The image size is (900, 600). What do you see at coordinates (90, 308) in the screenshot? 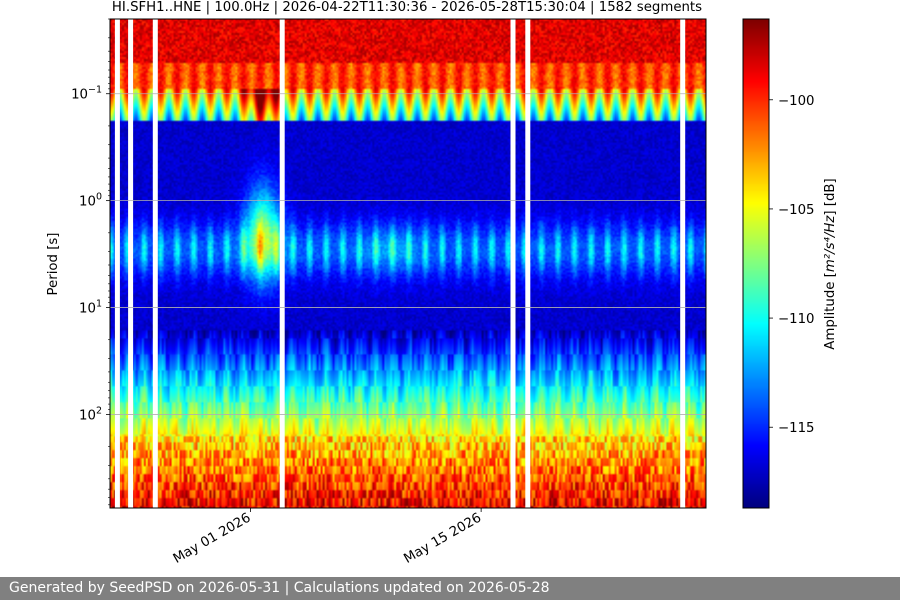
I see `y-tick-label-2: 10¹` at bounding box center [90, 308].